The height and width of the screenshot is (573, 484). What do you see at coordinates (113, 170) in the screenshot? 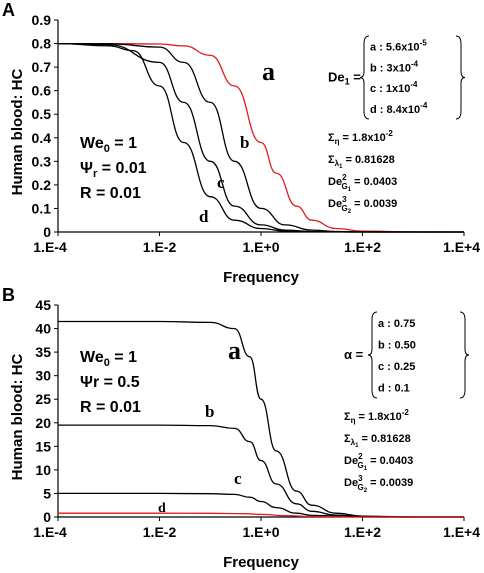
I see `param-psi: Ψr = 0.01` at bounding box center [113, 170].